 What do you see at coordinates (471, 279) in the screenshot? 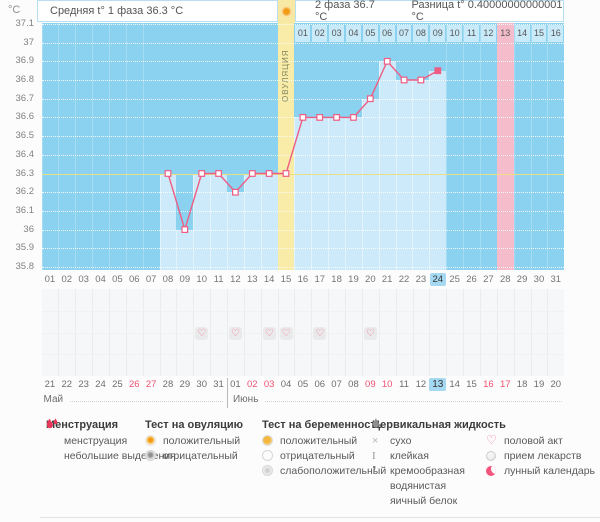
I see `cycle-day-label: 26` at bounding box center [471, 279].